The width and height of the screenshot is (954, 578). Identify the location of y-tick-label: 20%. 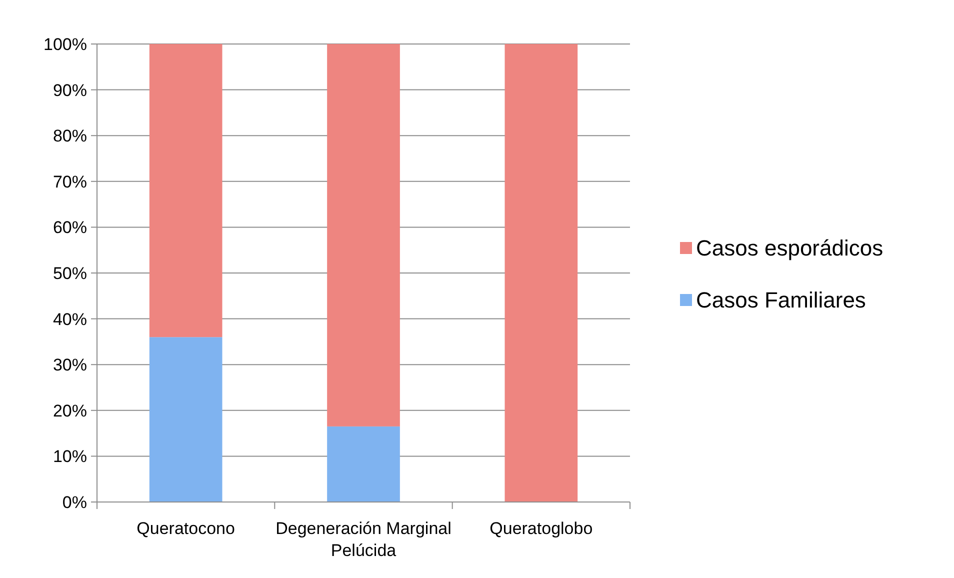
(69, 410).